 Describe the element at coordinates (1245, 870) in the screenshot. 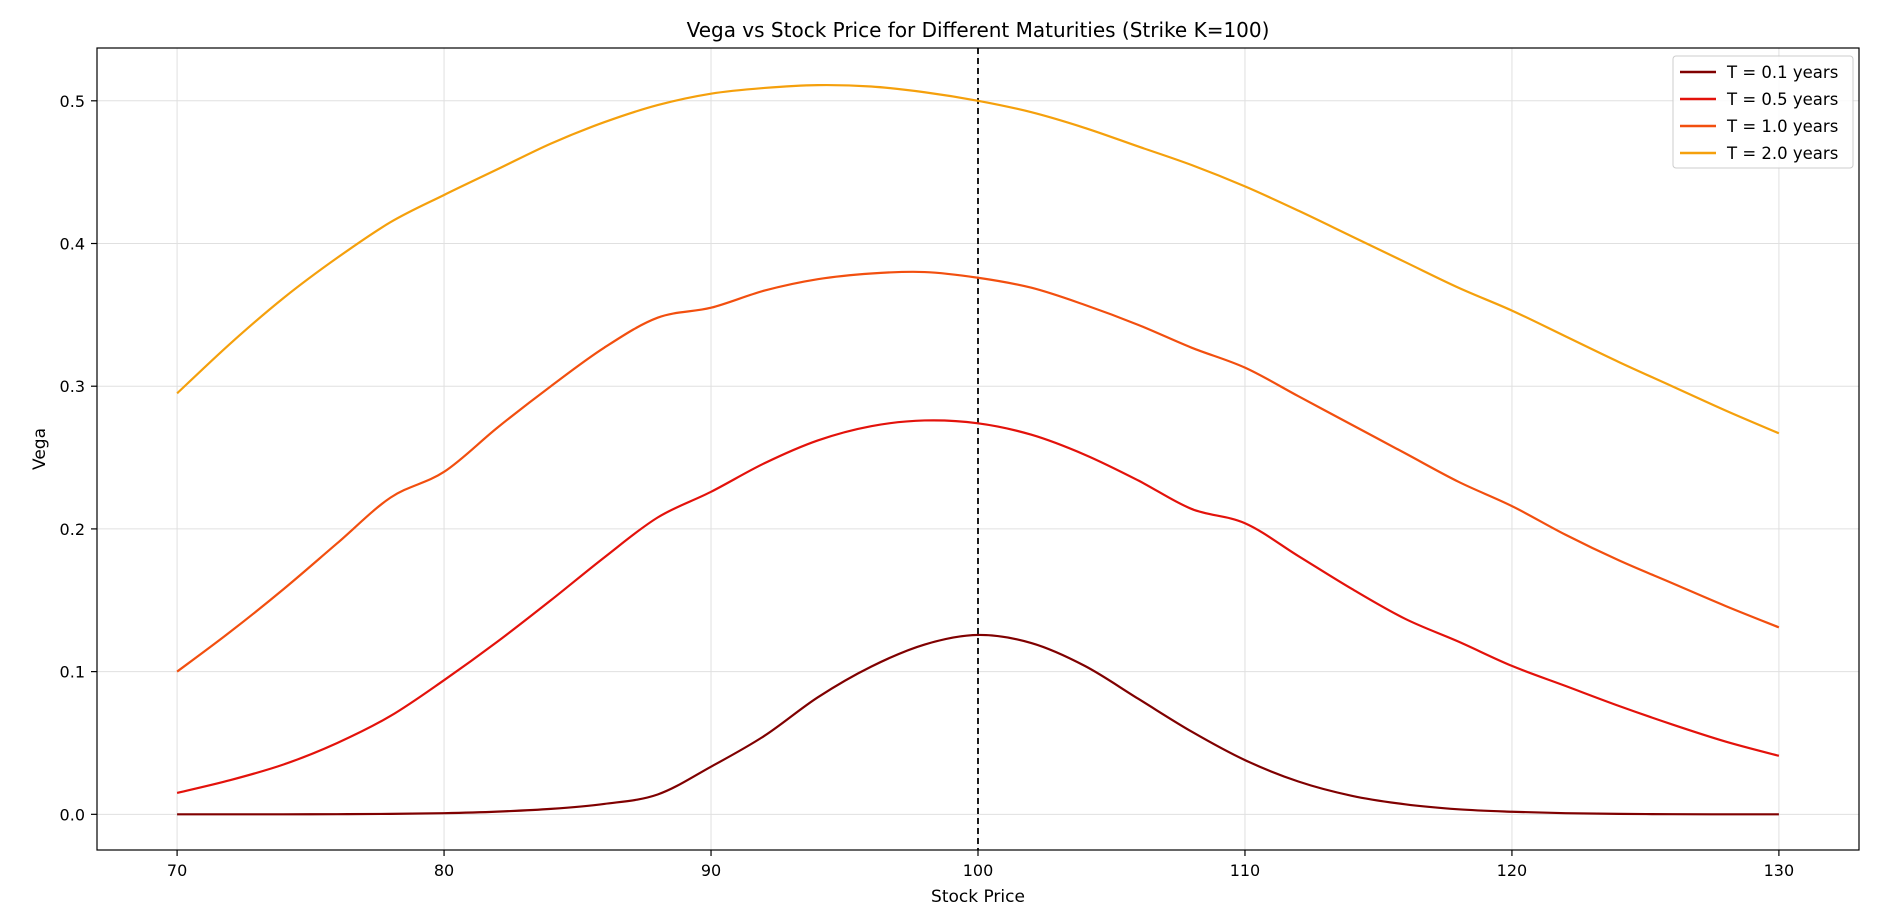

I see `x-tick-label: 110` at that location.